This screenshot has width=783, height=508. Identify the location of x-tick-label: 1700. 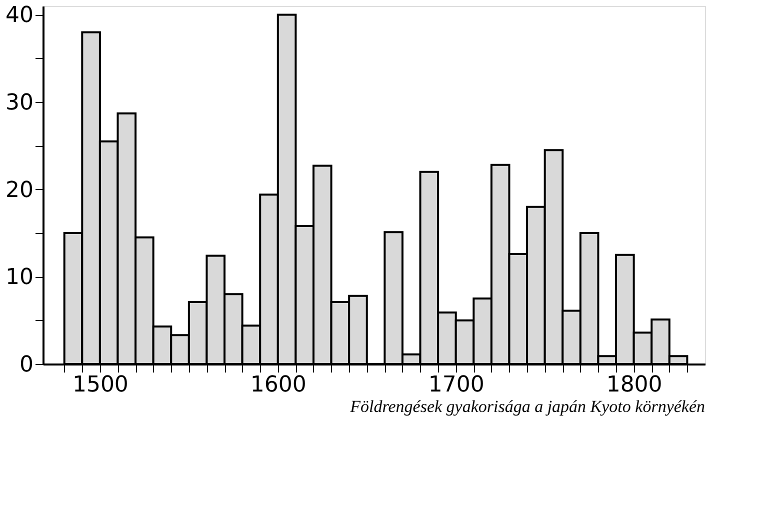
(456, 385).